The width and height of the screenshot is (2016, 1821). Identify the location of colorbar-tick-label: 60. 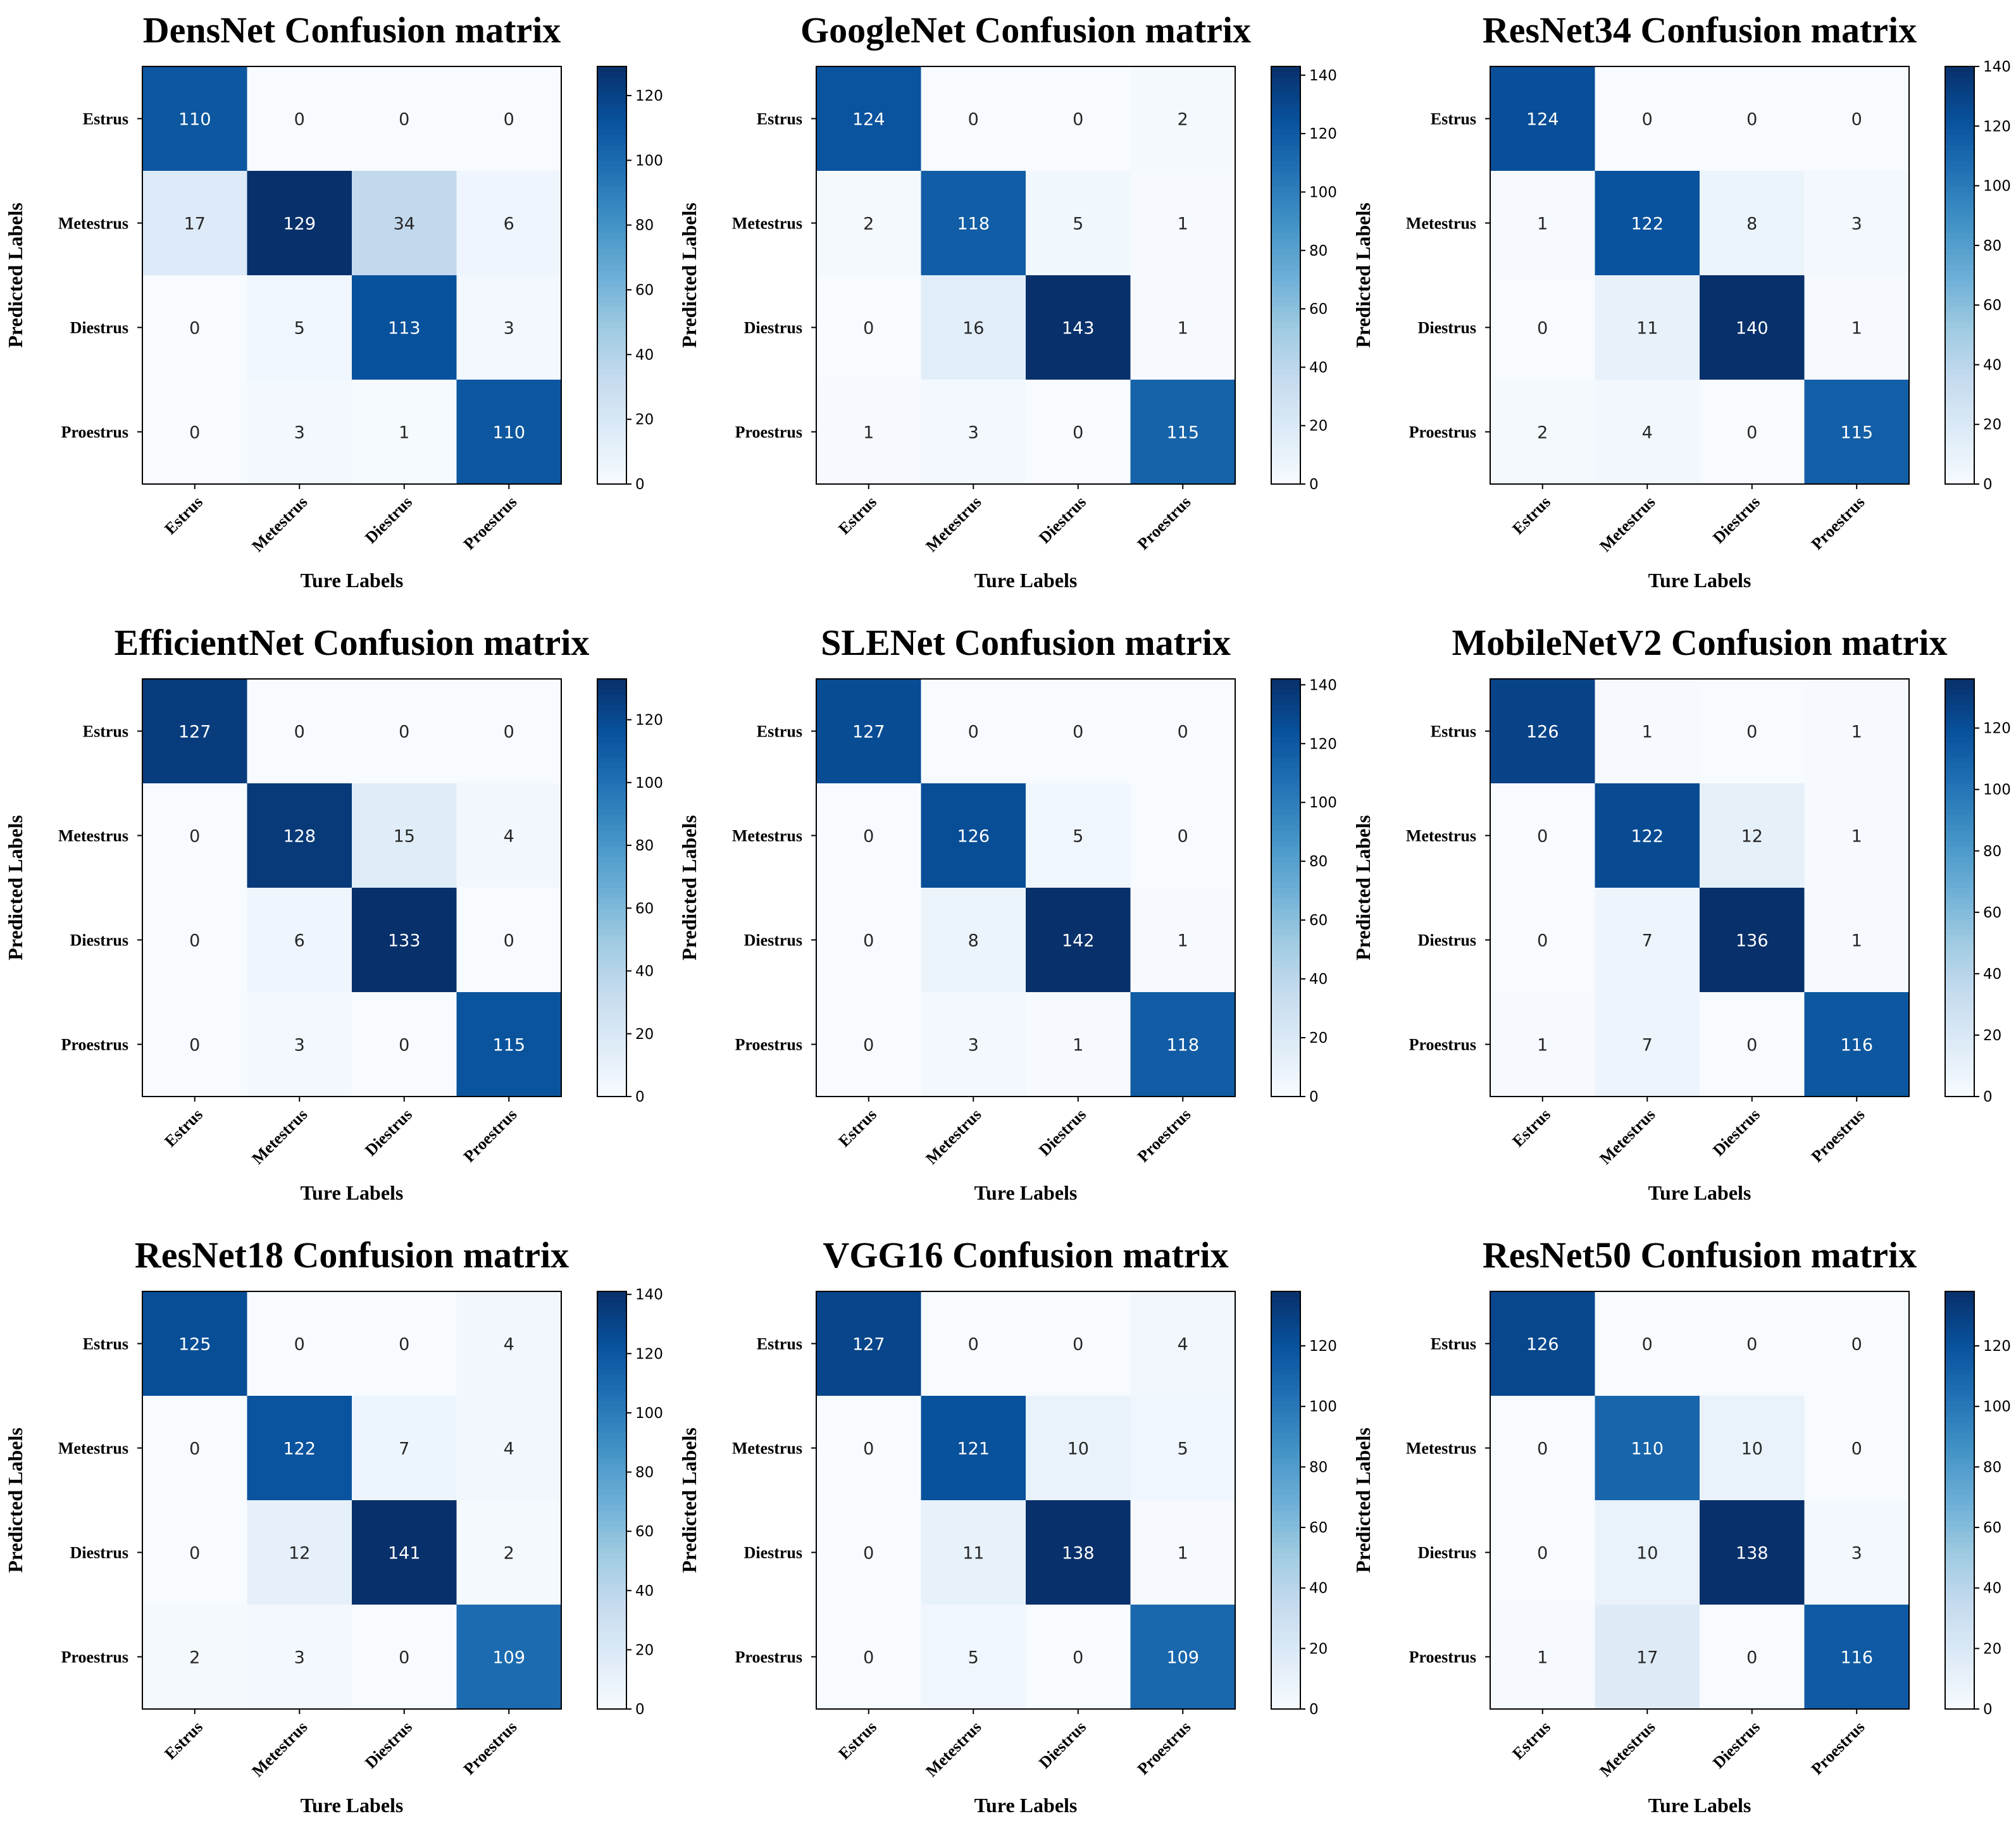
(644, 908).